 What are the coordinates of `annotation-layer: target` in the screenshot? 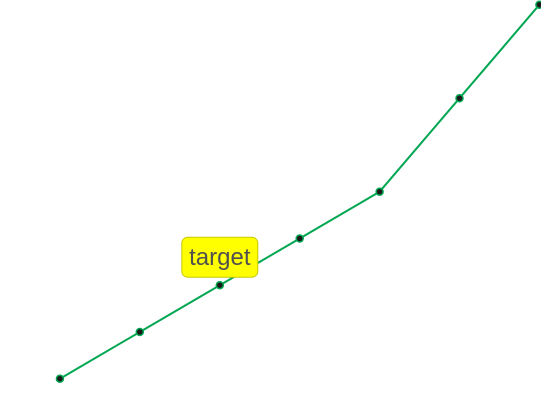 It's located at (220, 257).